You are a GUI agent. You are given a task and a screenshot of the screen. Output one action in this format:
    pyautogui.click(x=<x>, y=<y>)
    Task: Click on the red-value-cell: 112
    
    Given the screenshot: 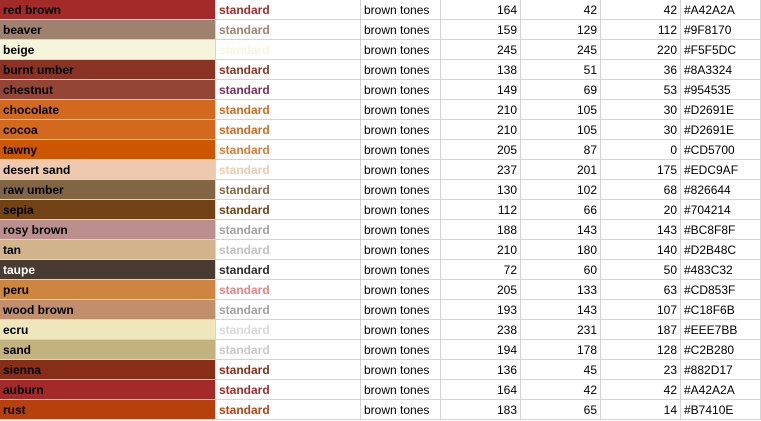 What is the action you would take?
    pyautogui.click(x=481, y=210)
    